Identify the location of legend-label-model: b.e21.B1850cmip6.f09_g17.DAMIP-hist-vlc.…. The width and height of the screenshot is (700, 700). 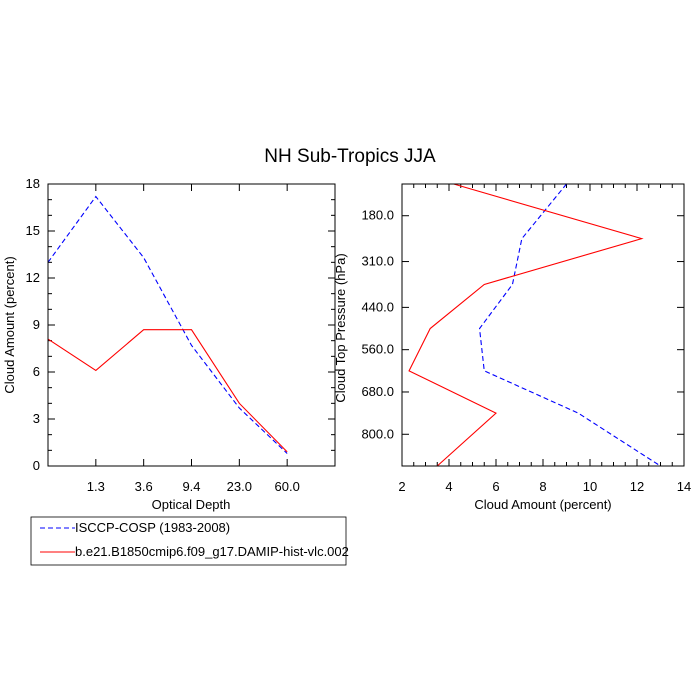
(212, 551).